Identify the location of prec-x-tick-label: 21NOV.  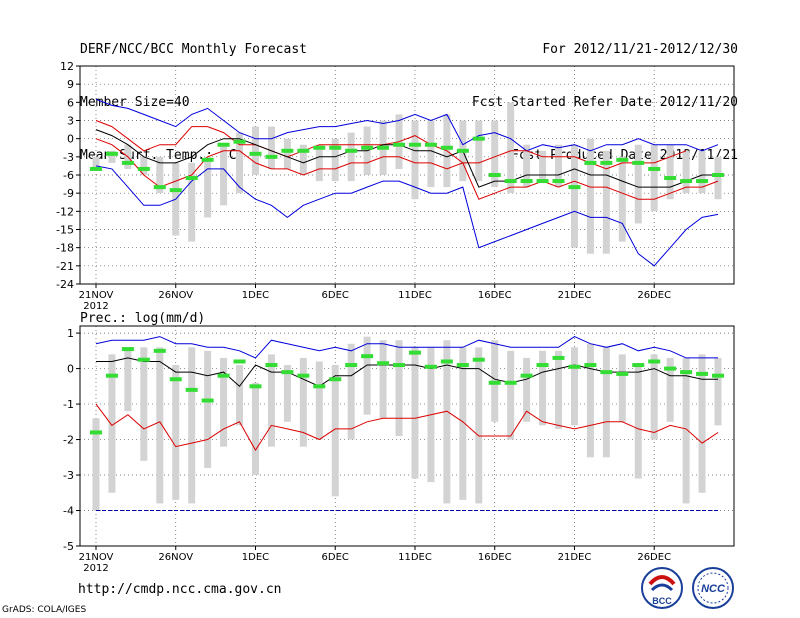
(96, 557).